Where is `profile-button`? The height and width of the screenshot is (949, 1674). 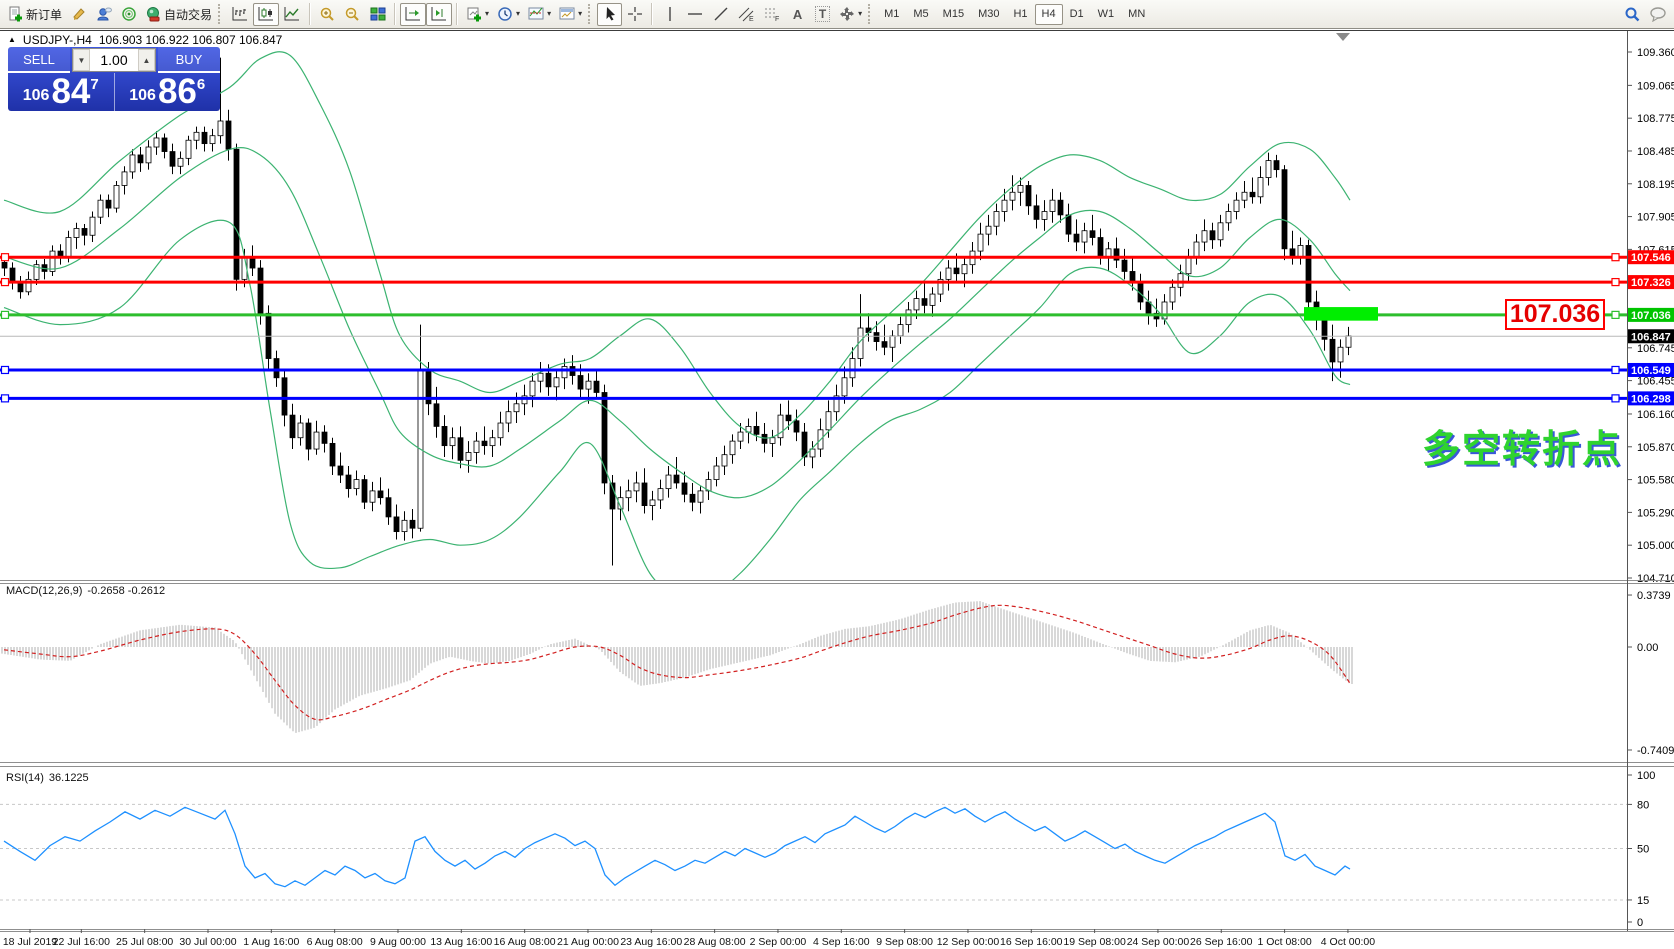
profile-button is located at coordinates (103, 14).